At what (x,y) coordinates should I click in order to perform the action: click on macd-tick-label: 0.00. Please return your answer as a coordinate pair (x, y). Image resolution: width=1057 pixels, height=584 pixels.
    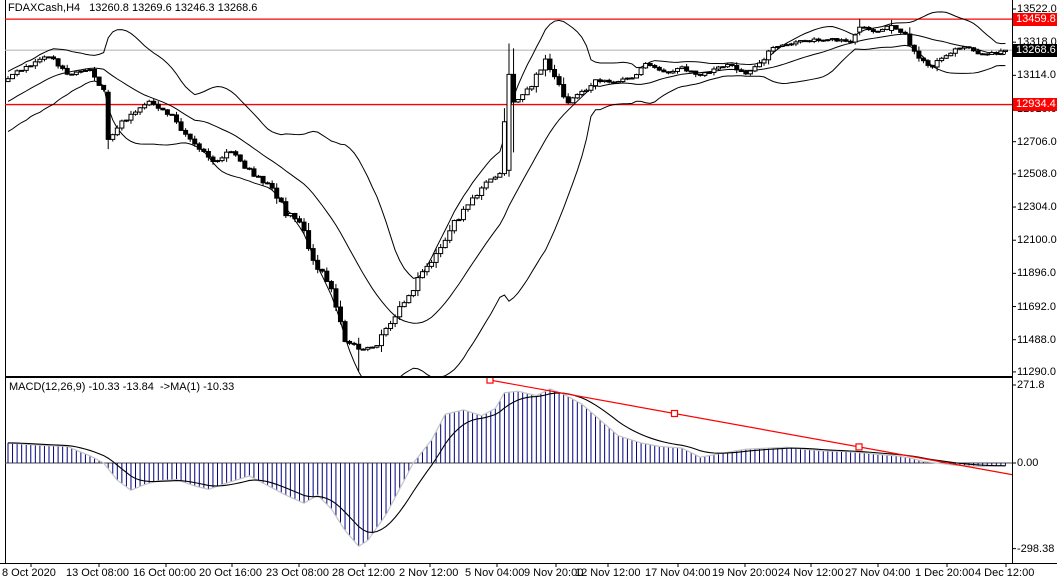
    Looking at the image, I should click on (1028, 463).